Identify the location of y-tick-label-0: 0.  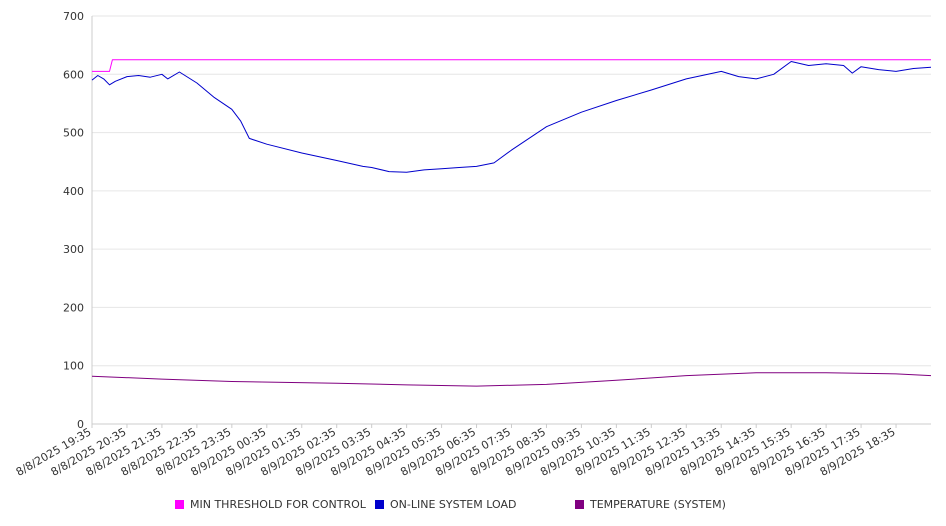
(80, 424).